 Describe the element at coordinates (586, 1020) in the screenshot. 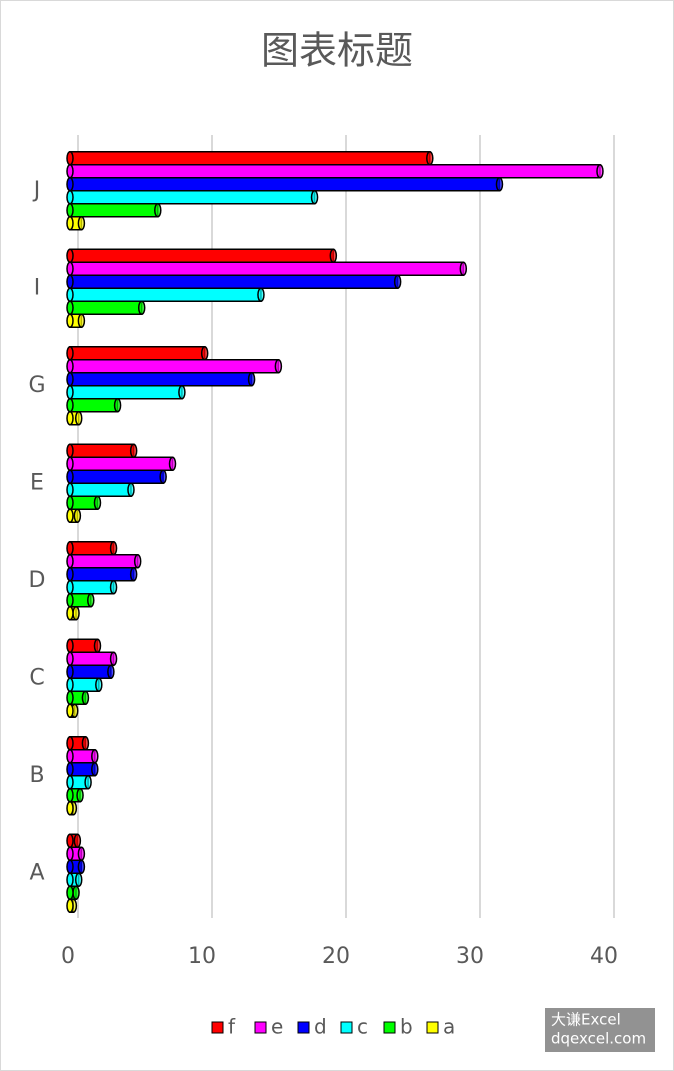

I see `watermark-text: 大谦Excel` at that location.